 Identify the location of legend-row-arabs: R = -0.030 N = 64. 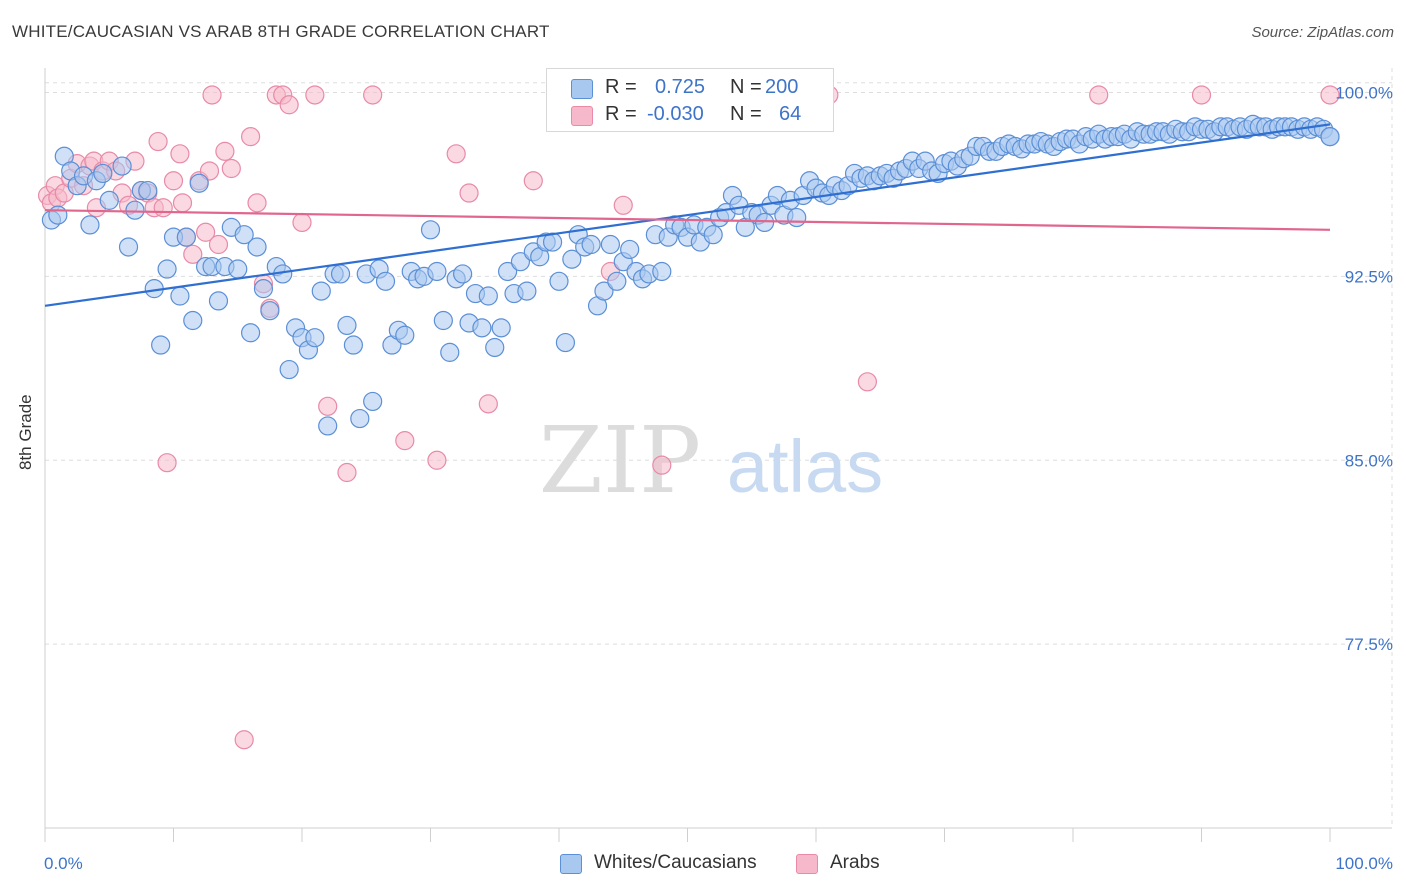
(690, 114).